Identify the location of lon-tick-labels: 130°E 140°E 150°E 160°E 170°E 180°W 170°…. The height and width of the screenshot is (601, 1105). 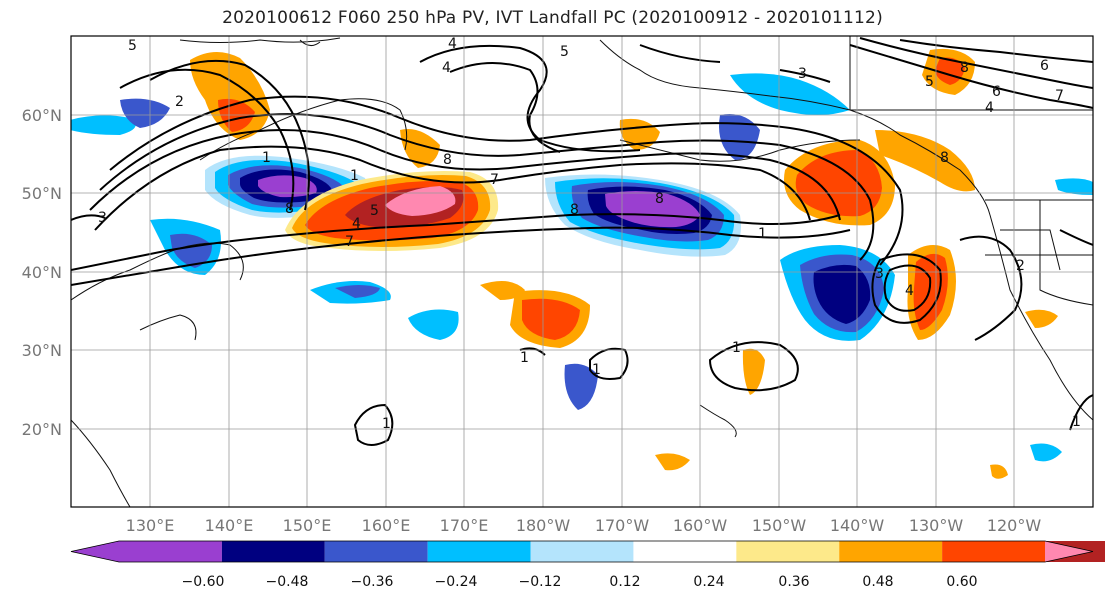
(584, 525).